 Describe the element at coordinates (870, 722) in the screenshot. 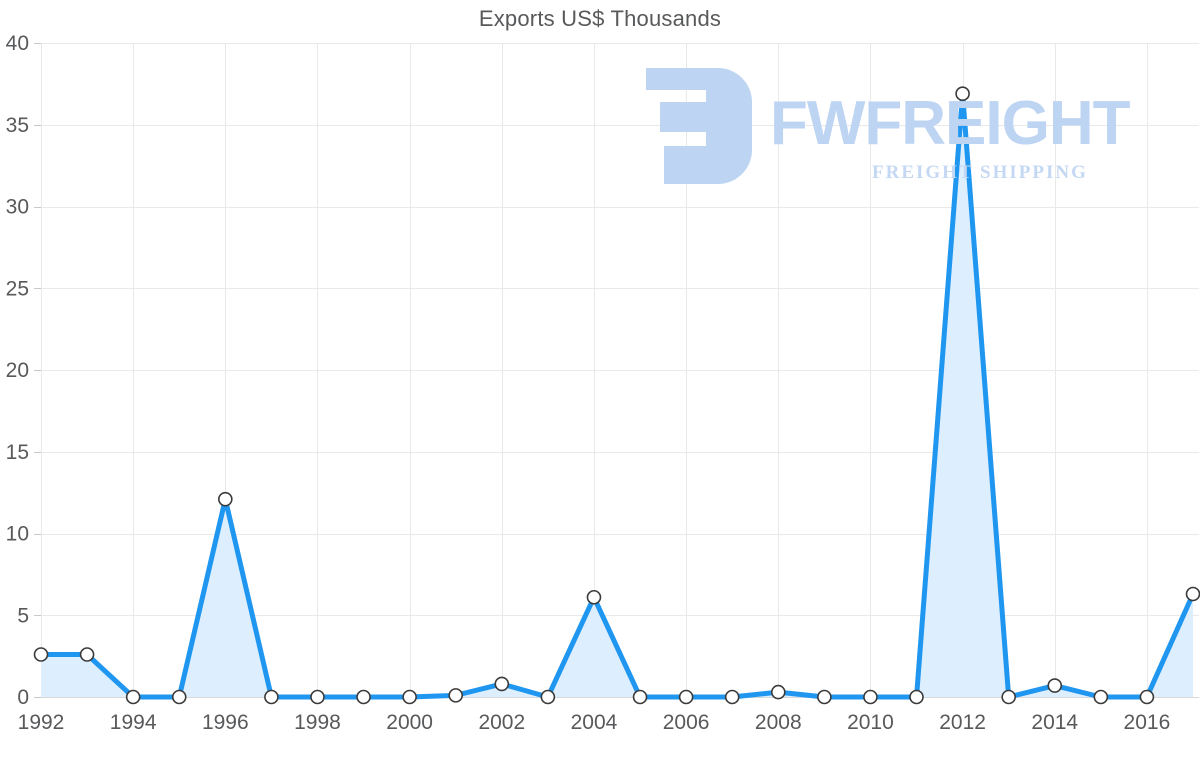

I see `svg-text: 2010` at that location.